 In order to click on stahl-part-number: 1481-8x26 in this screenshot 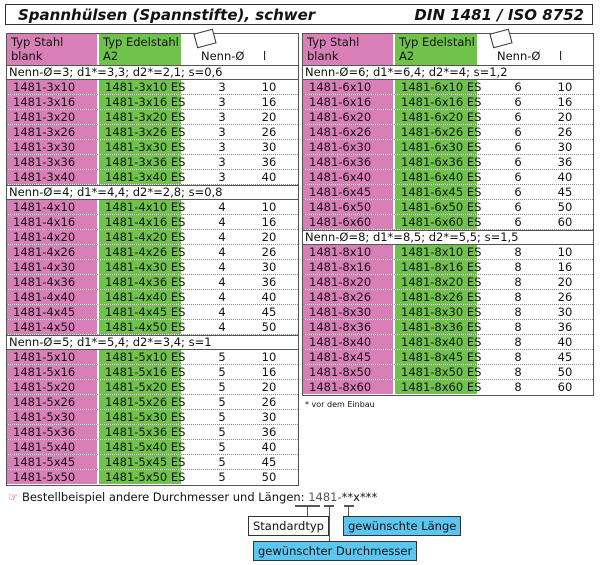, I will do `click(348, 297)`.